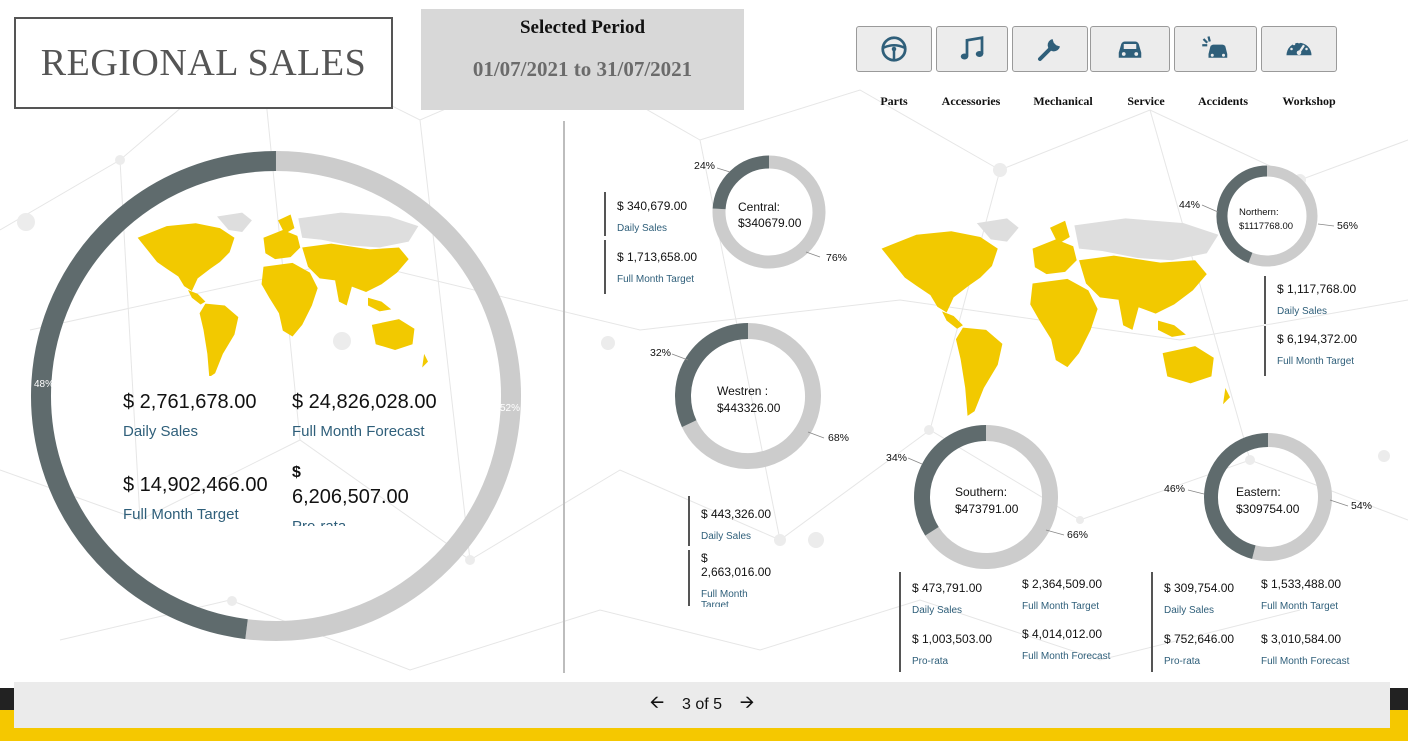 Image resolution: width=1408 pixels, height=741 pixels. I want to click on arrow-left-icon: 🡨, so click(657, 702).